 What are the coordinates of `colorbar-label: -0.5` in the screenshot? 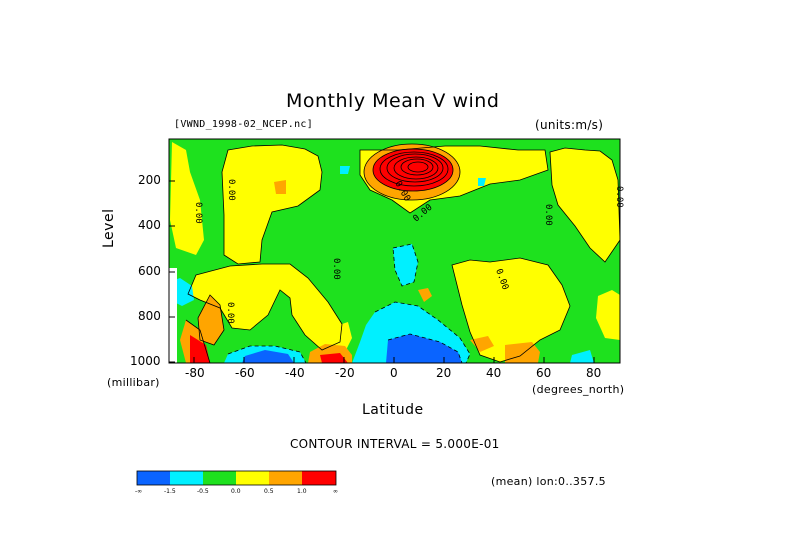 It's located at (203, 491).